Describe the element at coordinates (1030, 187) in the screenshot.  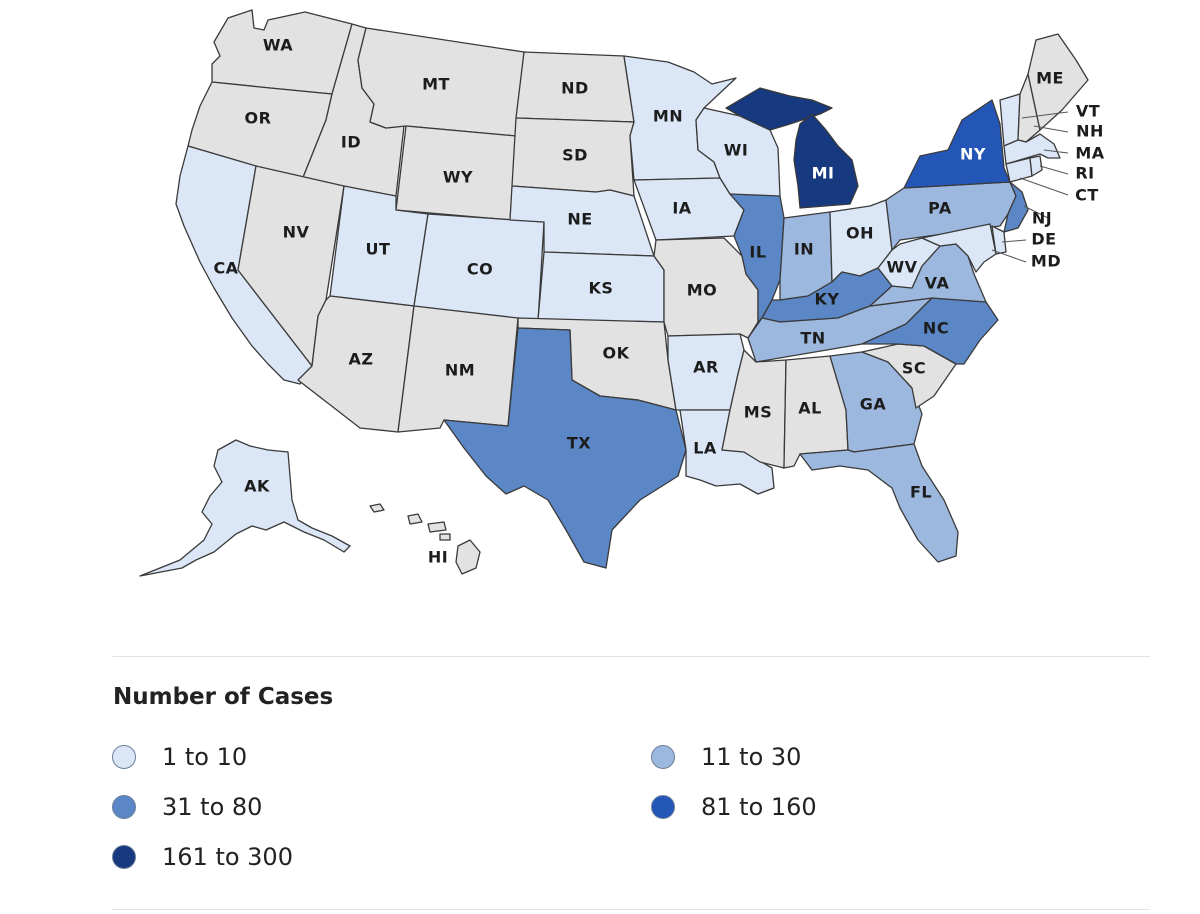
I see `leader-lines` at that location.